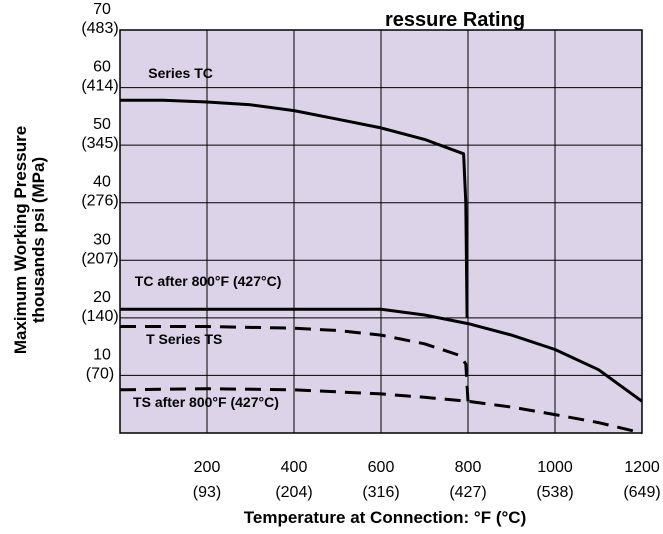 The width and height of the screenshot is (663, 534). Describe the element at coordinates (99, 28) in the screenshot. I see `y-tick-sublabel: (483)` at that location.